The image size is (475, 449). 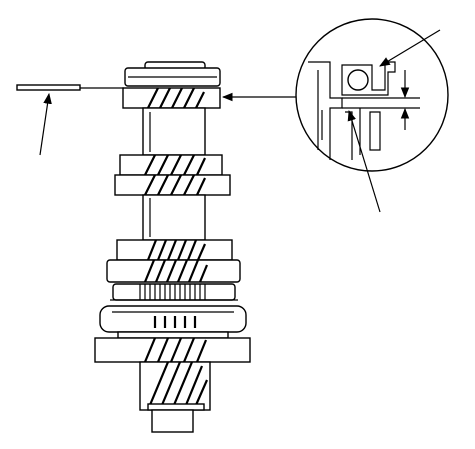 I want to click on detail-view, so click(x=372, y=115).